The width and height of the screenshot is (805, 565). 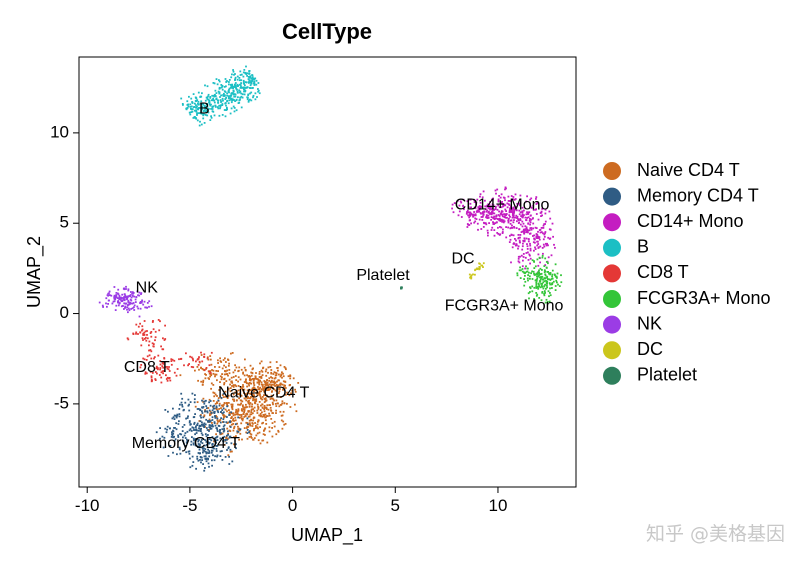 I want to click on x-axis-title: UMAP_1, so click(x=327, y=535).